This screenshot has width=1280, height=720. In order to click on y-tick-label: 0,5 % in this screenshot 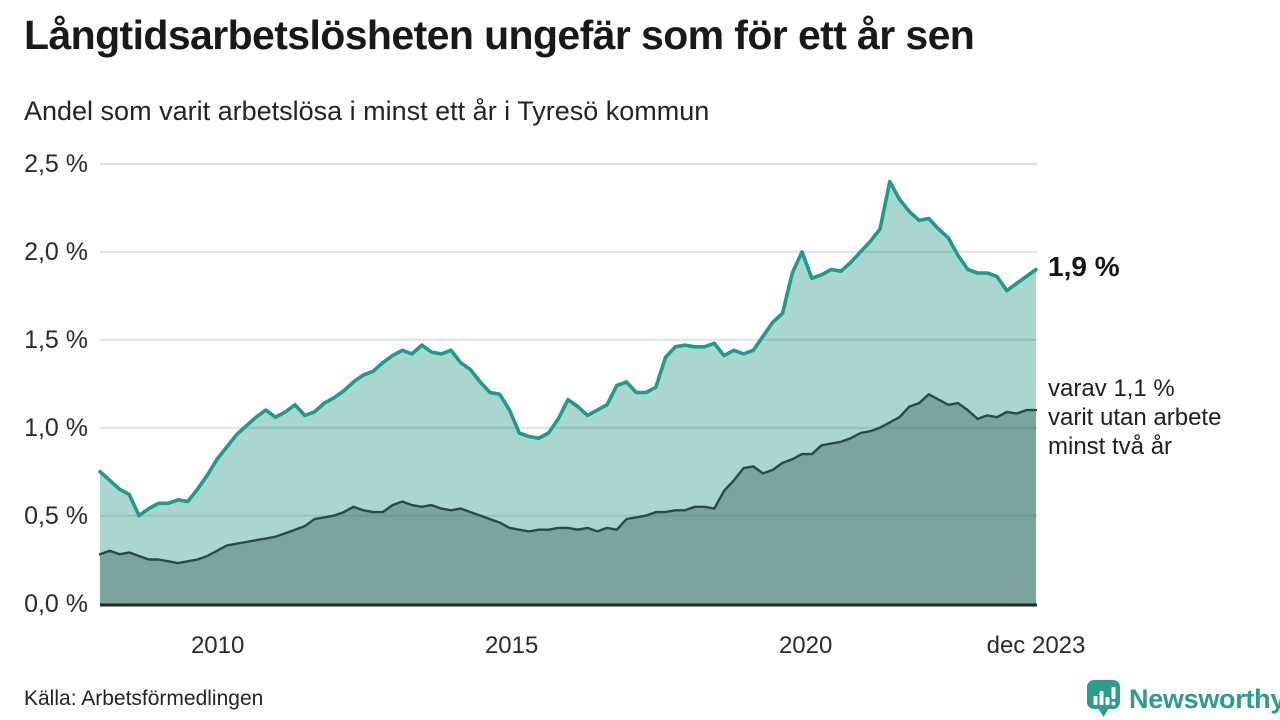, I will do `click(56, 515)`.